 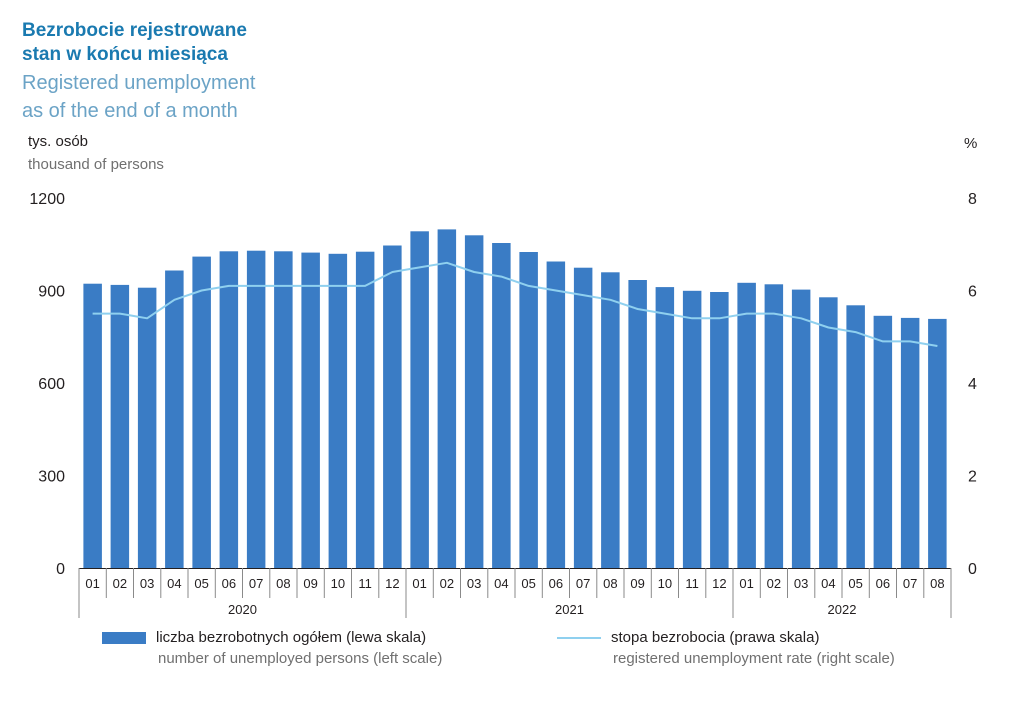 What do you see at coordinates (51, 477) in the screenshot?
I see `left-tick-1: 300` at bounding box center [51, 477].